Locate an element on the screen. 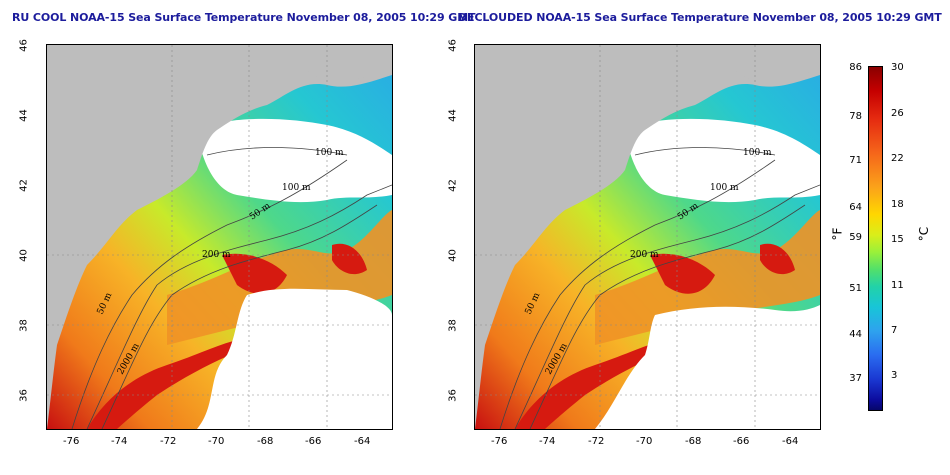 The image size is (950, 475). colorbar-fahrenheit-label: 64 is located at coordinates (855, 207).